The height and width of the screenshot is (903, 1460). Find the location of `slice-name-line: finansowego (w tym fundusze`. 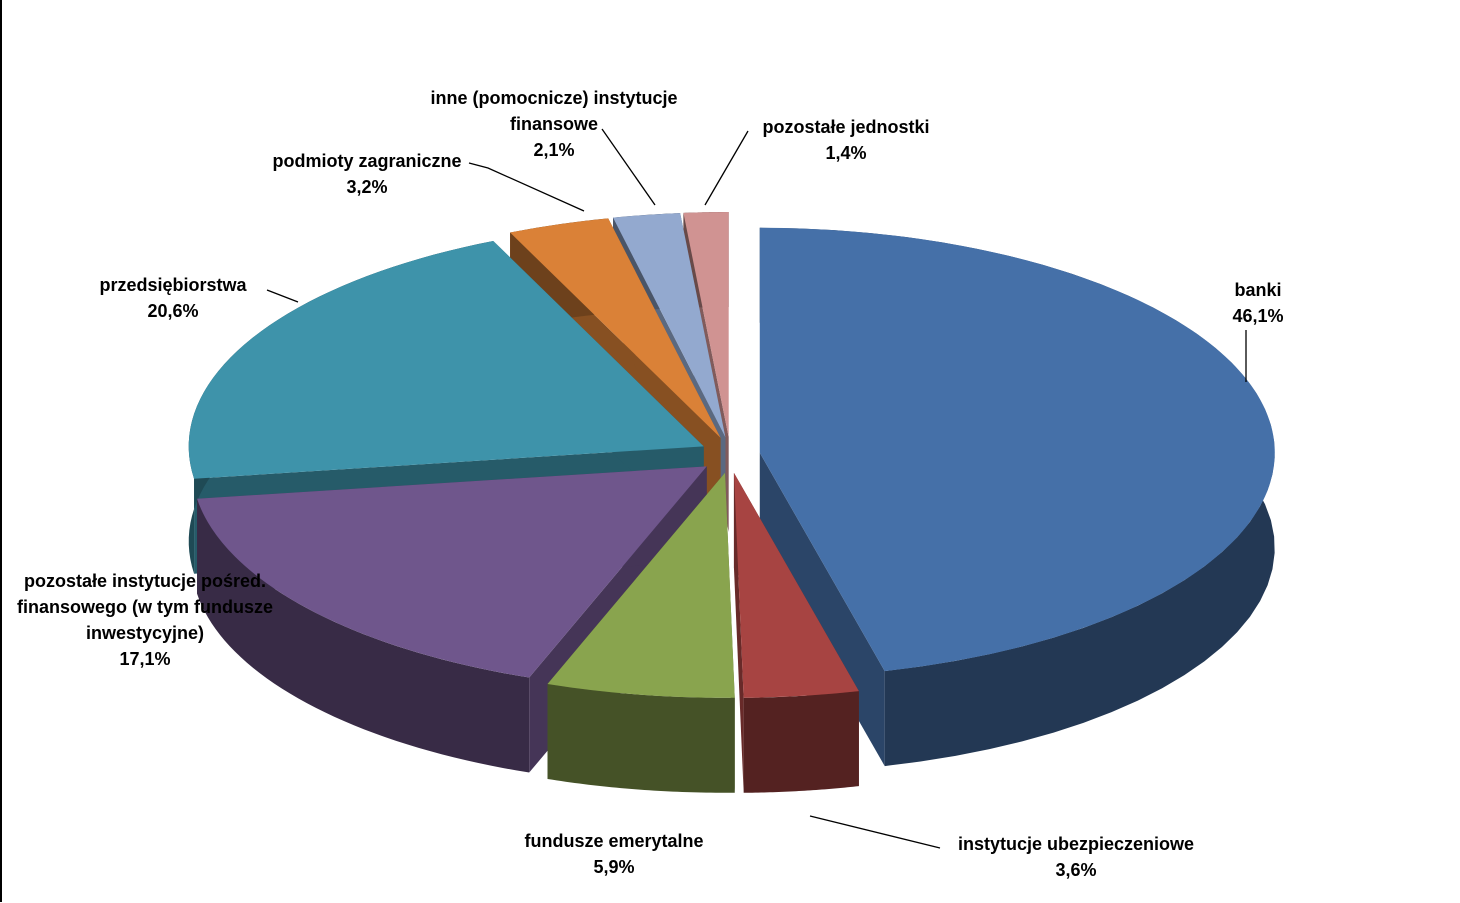

slice-name-line: finansowego (w tym fundusze is located at coordinates (145, 607).